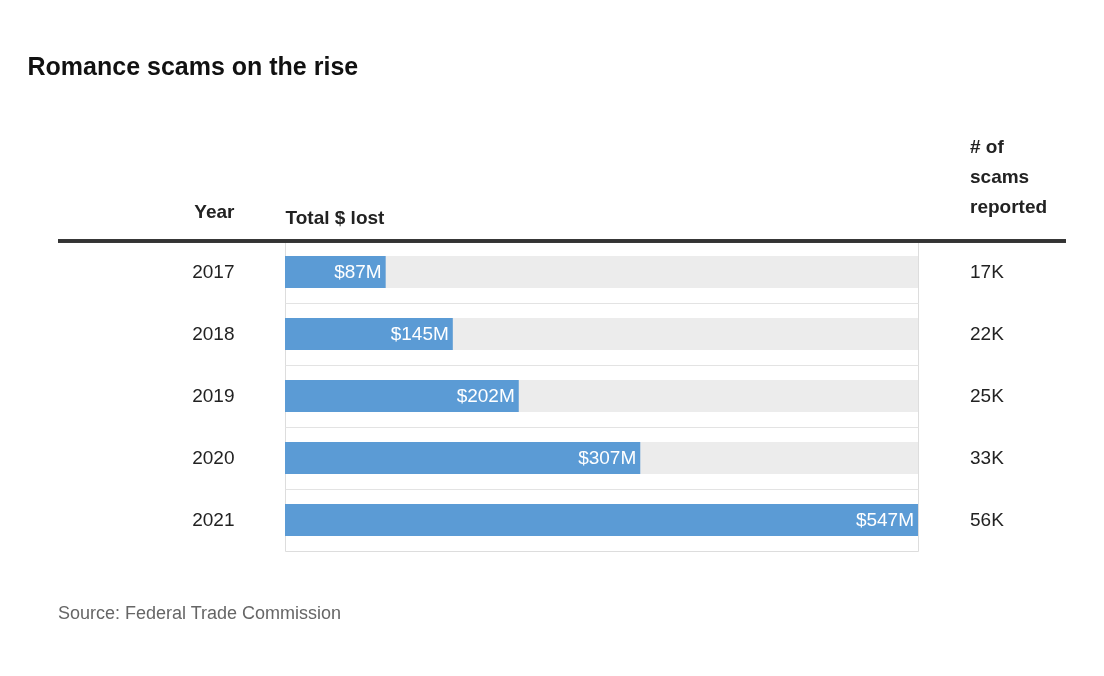 The image size is (1104, 676). What do you see at coordinates (200, 613) in the screenshot?
I see `source-note: Source: Federal Trade Commission` at bounding box center [200, 613].